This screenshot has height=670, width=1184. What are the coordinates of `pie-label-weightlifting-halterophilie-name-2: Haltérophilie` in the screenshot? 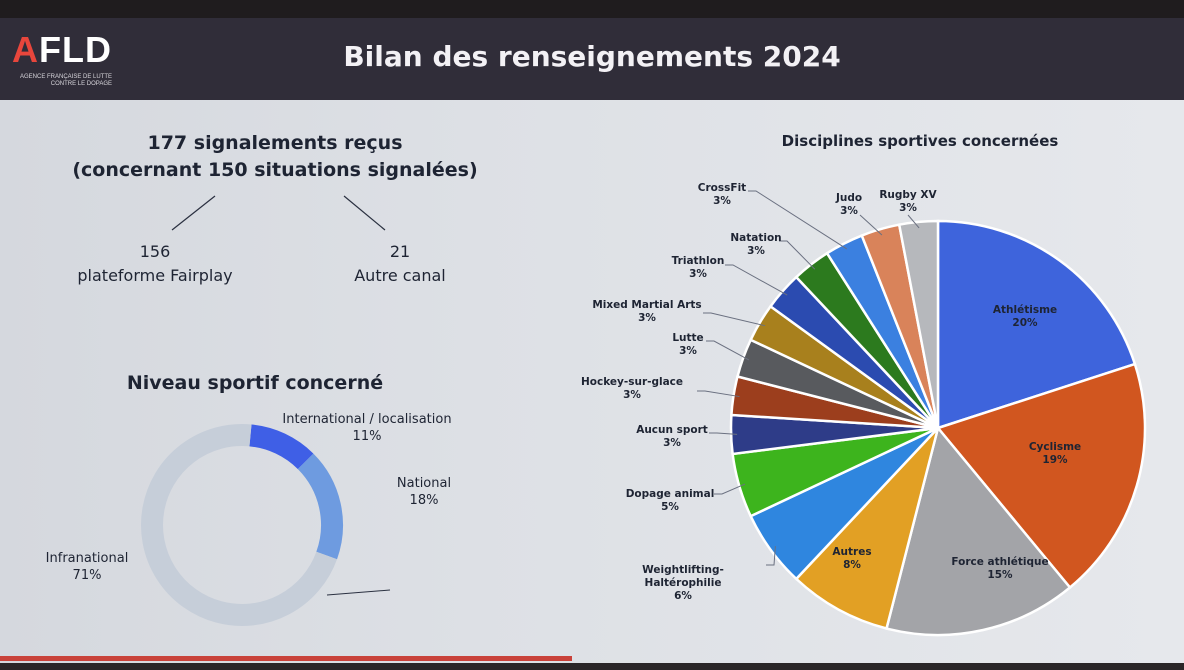 It's located at (683, 583).